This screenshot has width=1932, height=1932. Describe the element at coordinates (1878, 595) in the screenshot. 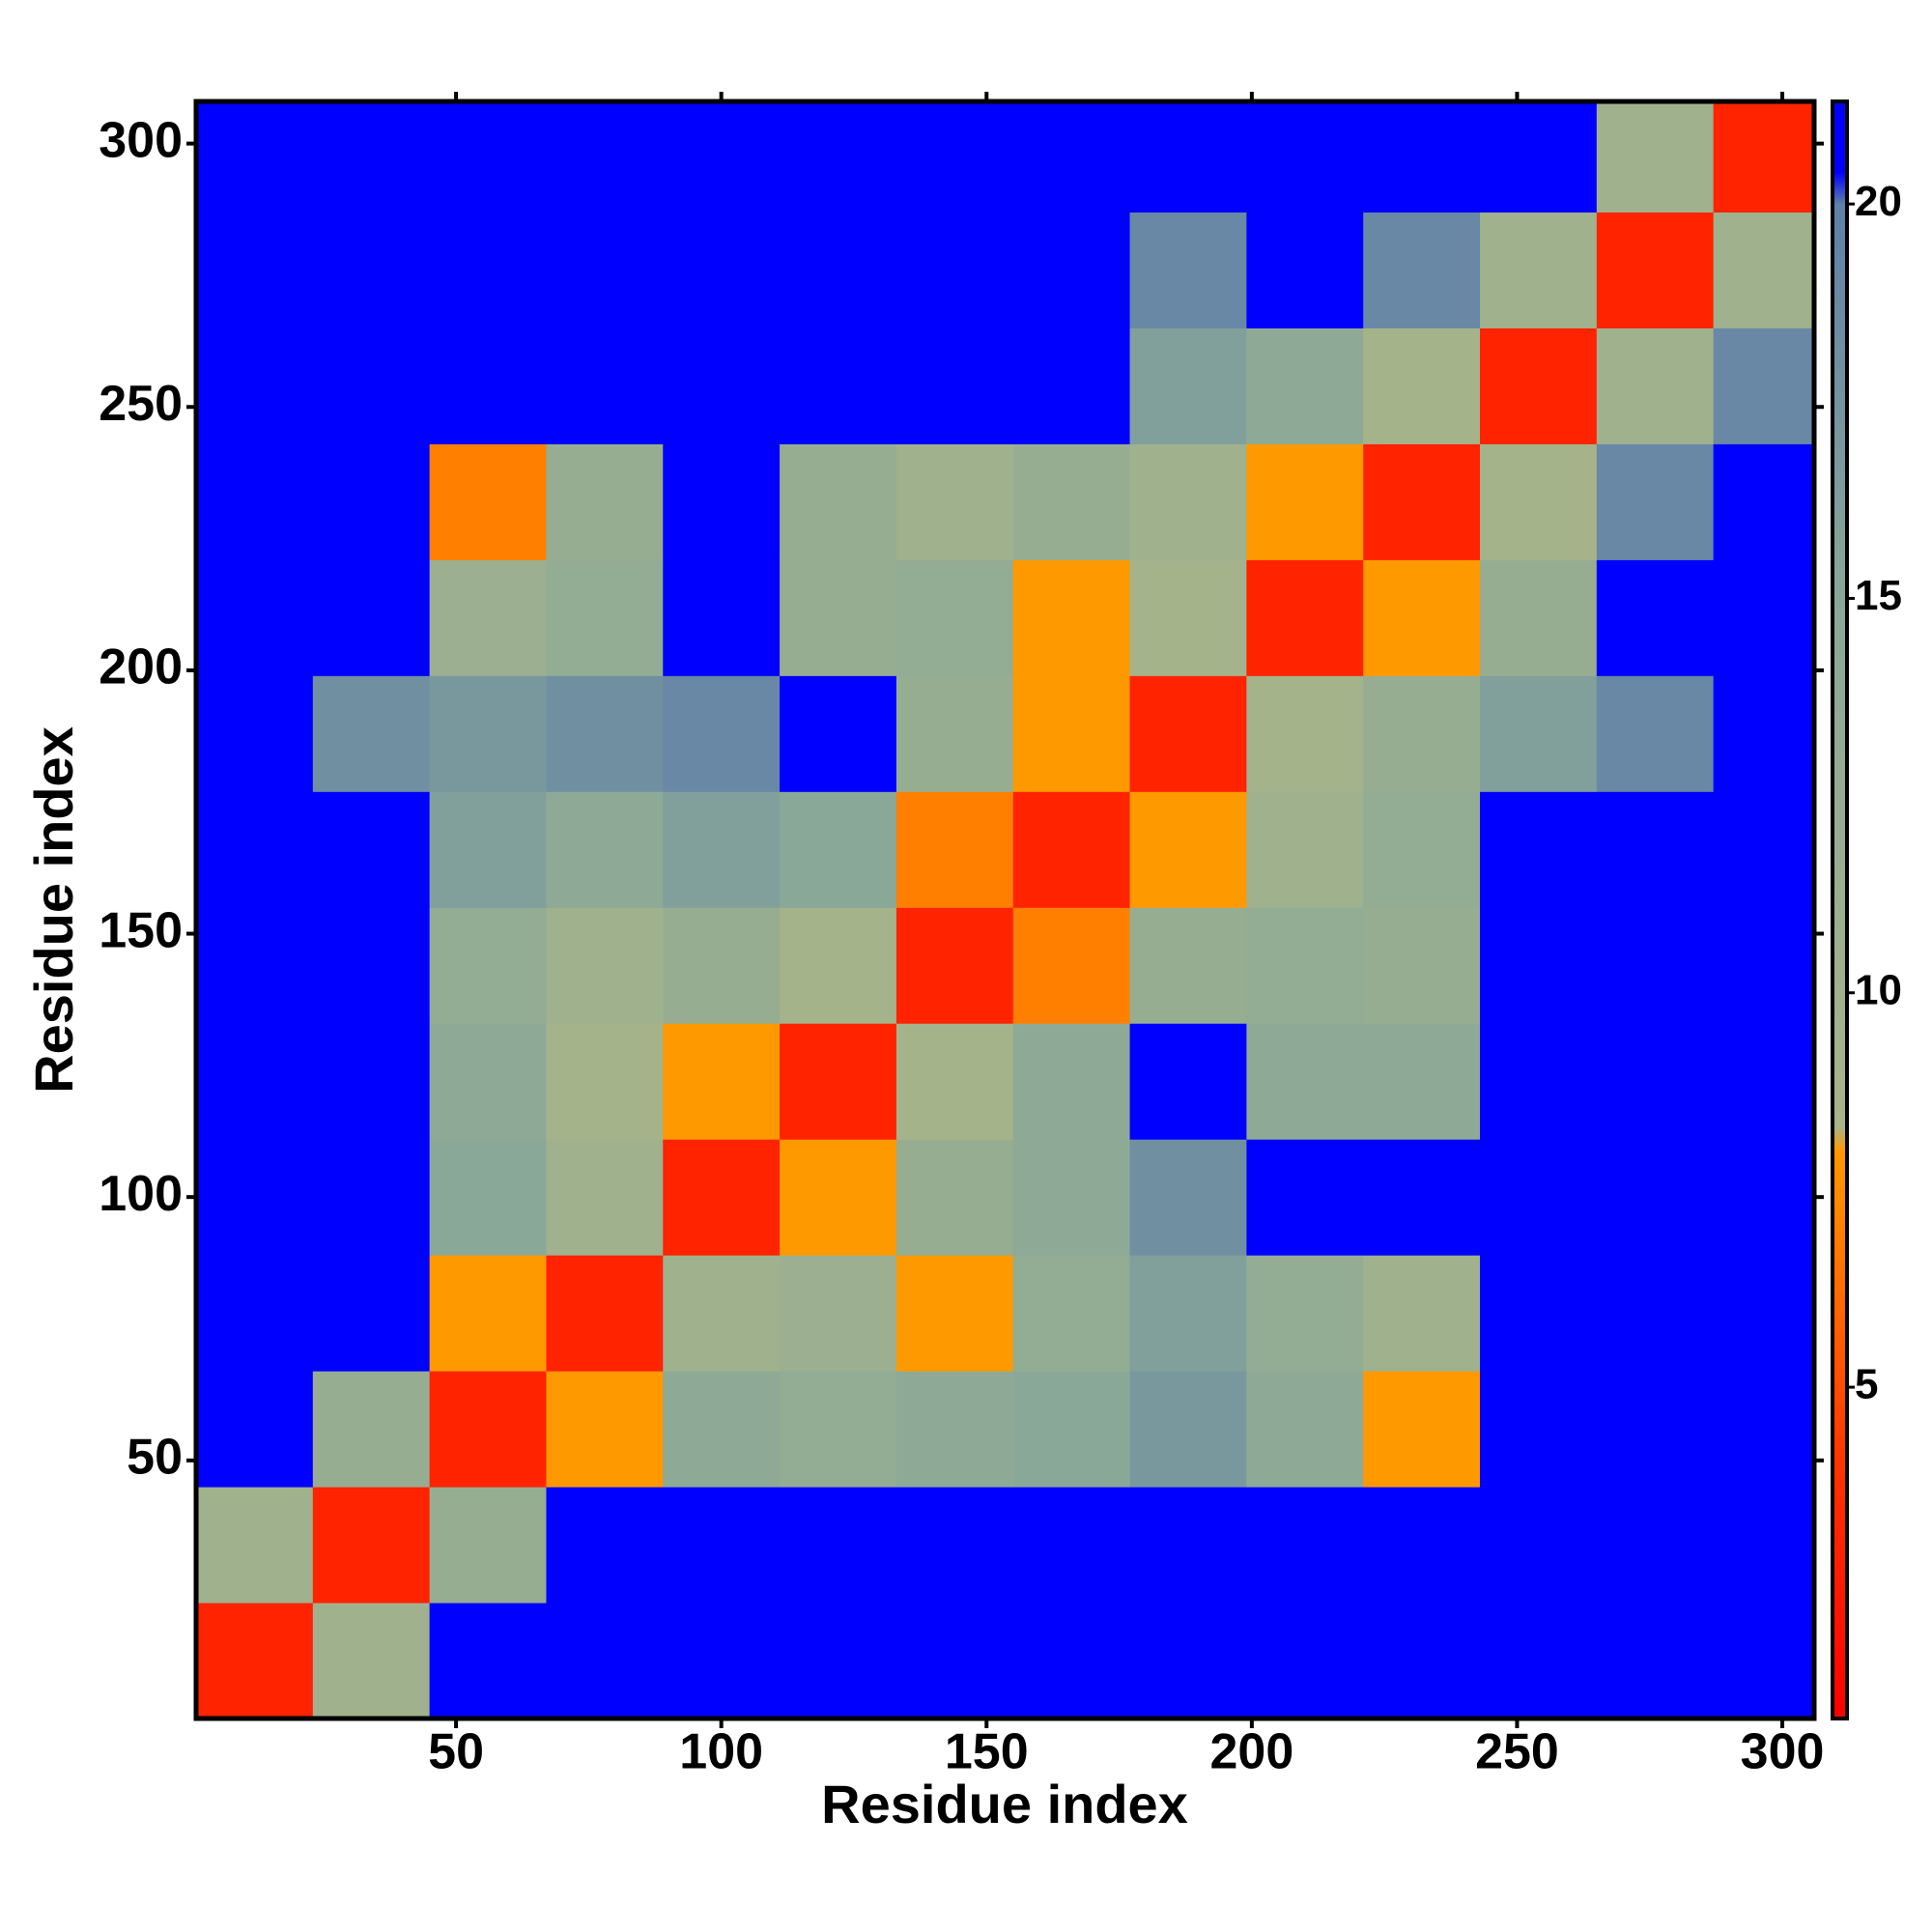

I see `colorbar-tick-label: 15` at that location.